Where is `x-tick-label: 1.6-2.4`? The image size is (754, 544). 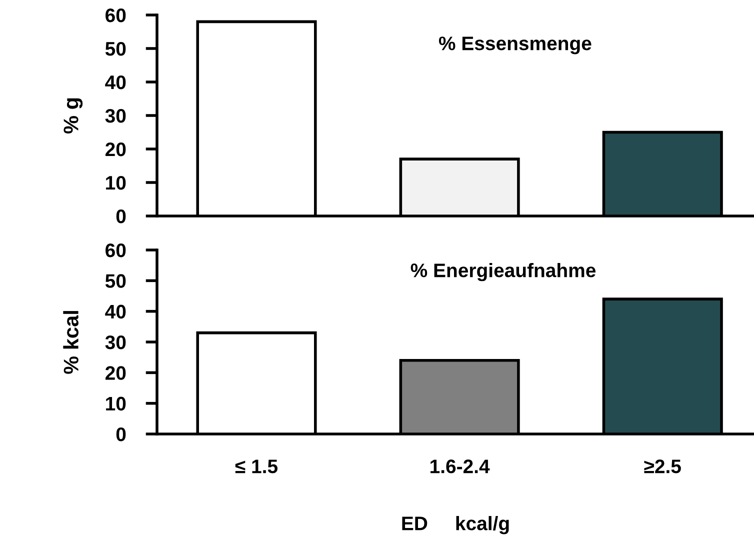 x-tick-label: 1.6-2.4 is located at coordinates (460, 467).